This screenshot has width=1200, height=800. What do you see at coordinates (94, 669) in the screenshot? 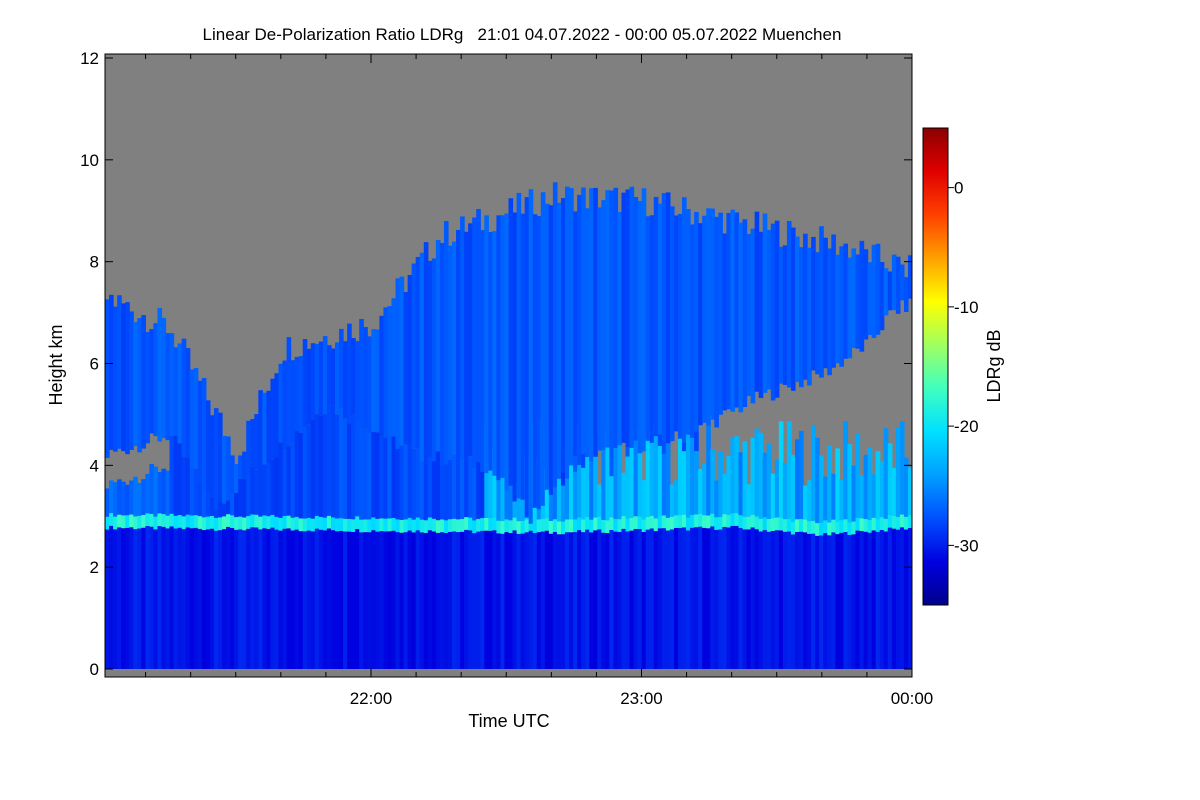
I see `y-tick-label: 0` at bounding box center [94, 669].